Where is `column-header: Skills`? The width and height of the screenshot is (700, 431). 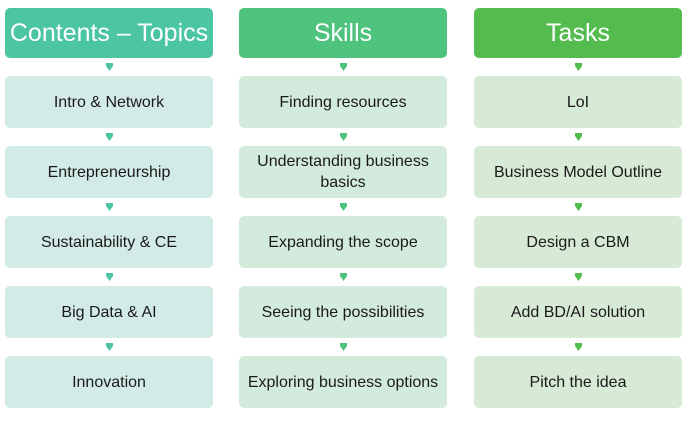
column-header: Skills is located at coordinates (343, 33).